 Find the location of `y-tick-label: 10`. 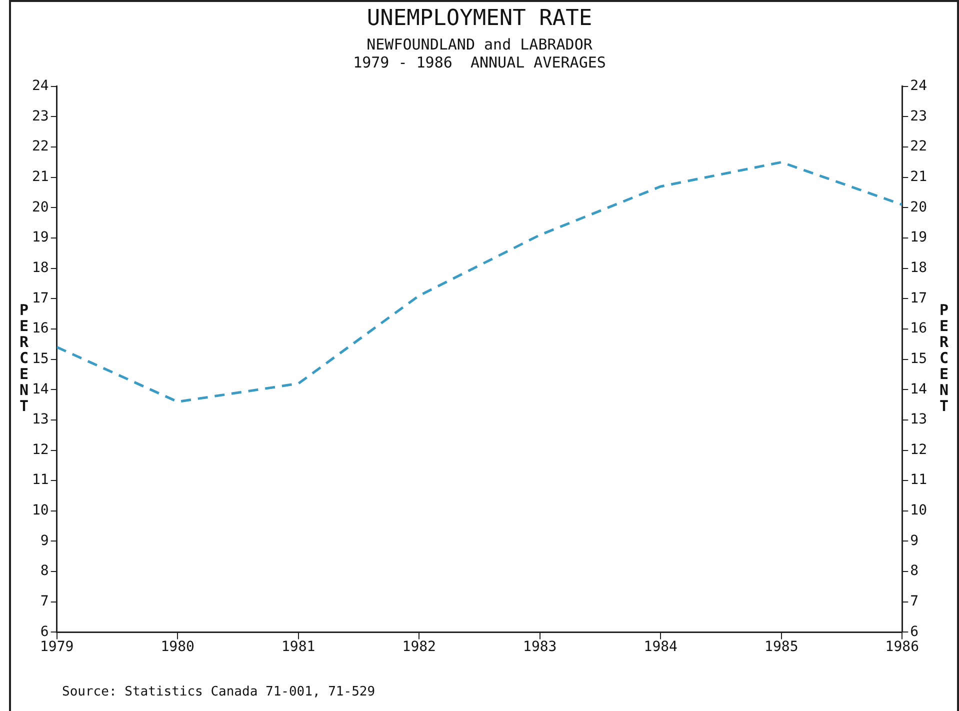

y-tick-label: 10 is located at coordinates (40, 510).